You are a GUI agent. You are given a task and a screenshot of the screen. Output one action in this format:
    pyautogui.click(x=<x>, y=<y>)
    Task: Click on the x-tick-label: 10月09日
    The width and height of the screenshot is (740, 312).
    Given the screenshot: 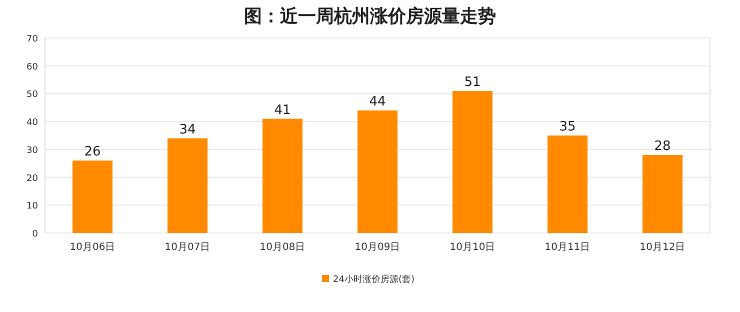 What is the action you would take?
    pyautogui.click(x=377, y=247)
    